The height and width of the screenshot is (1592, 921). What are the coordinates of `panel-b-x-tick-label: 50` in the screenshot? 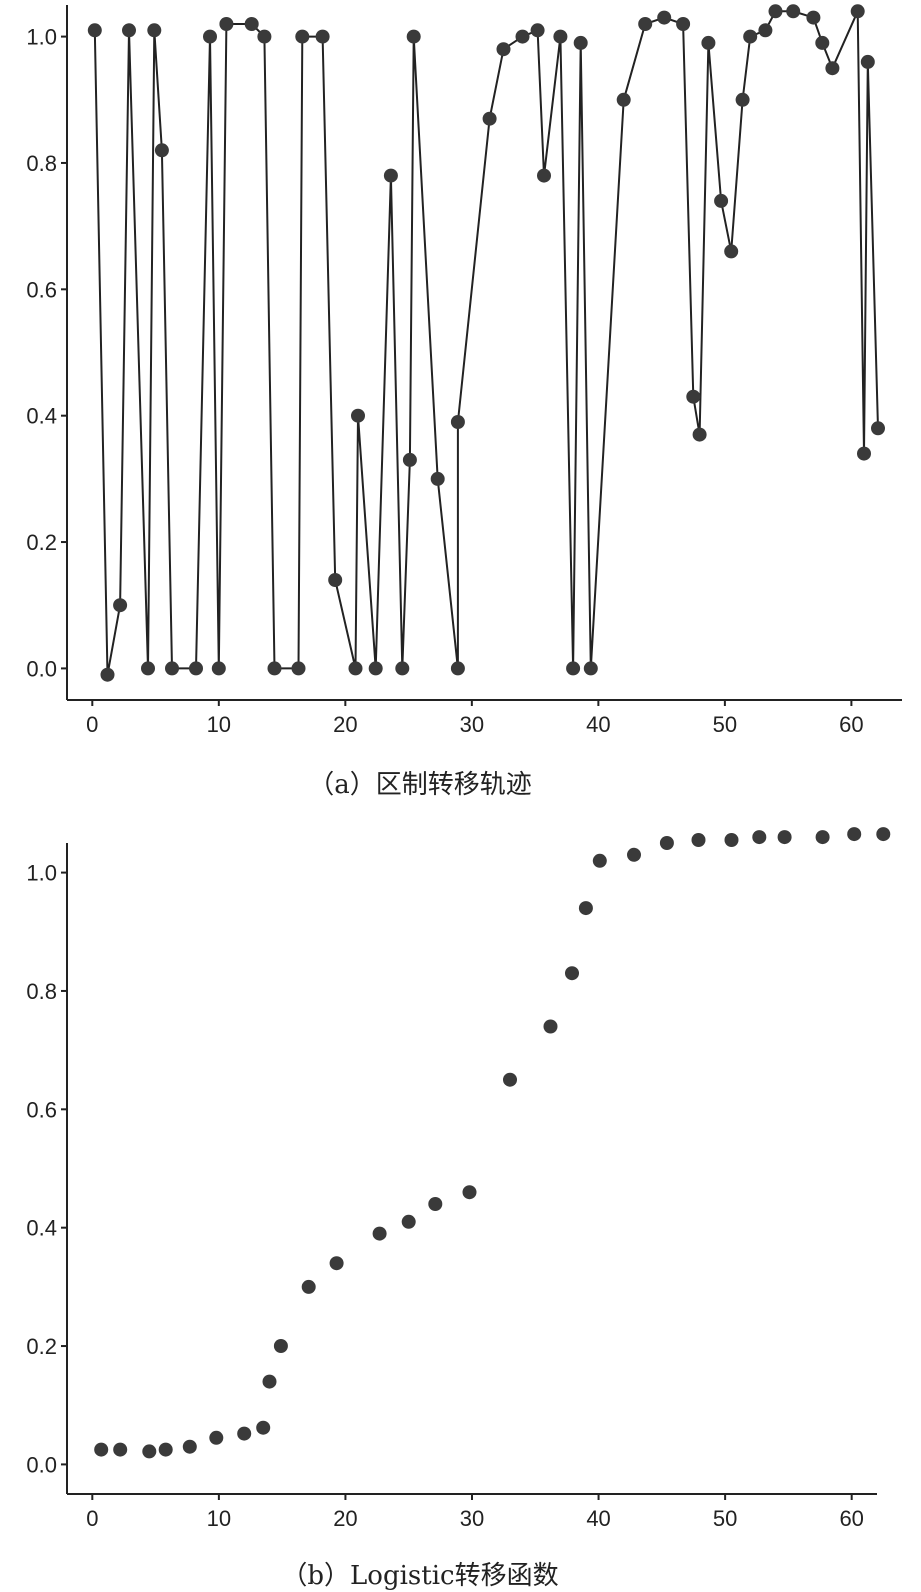 It's located at (725, 1518).